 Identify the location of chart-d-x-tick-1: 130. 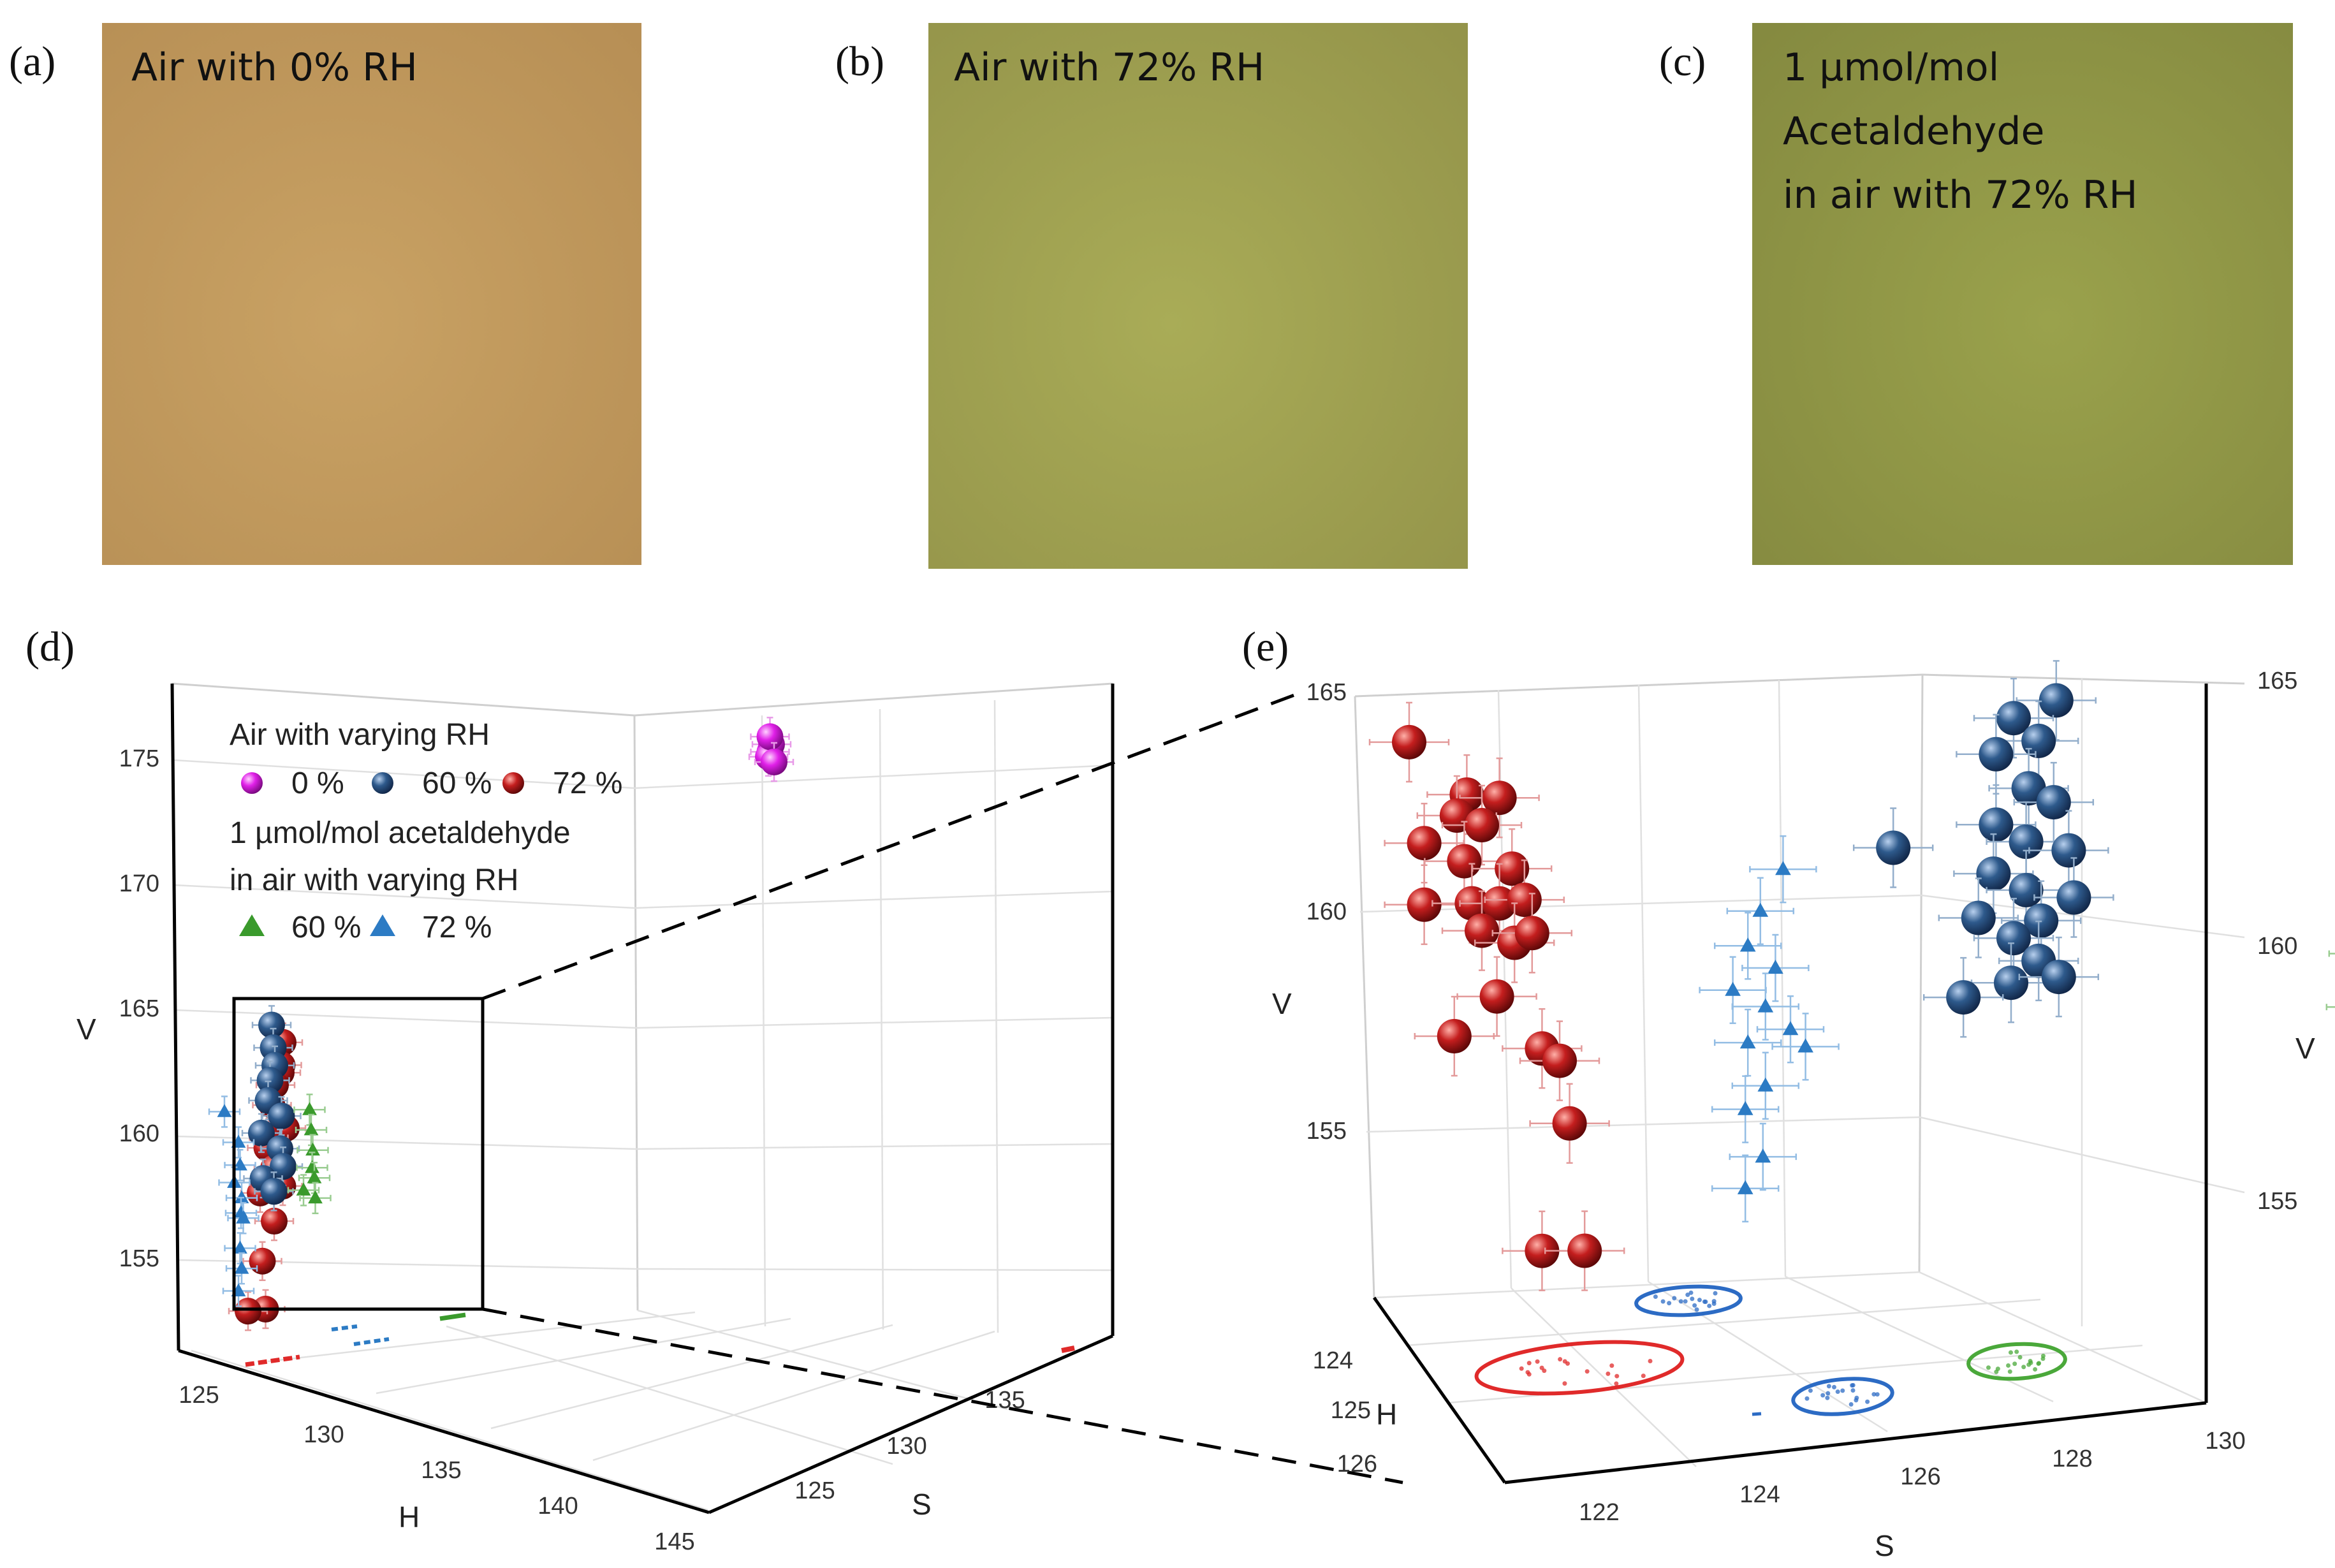
(324, 1434).